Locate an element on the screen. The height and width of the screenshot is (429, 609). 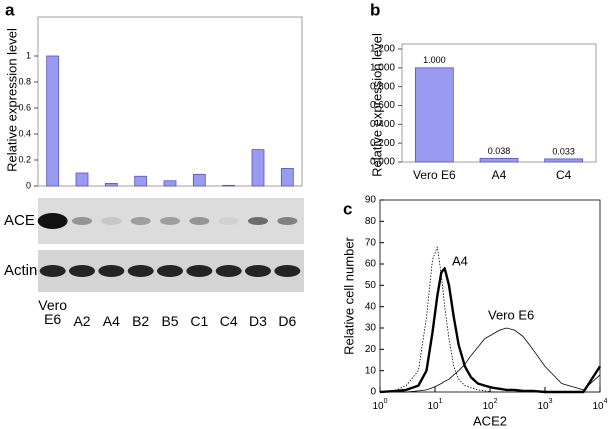
blot-label: Actin is located at coordinates (20, 270).